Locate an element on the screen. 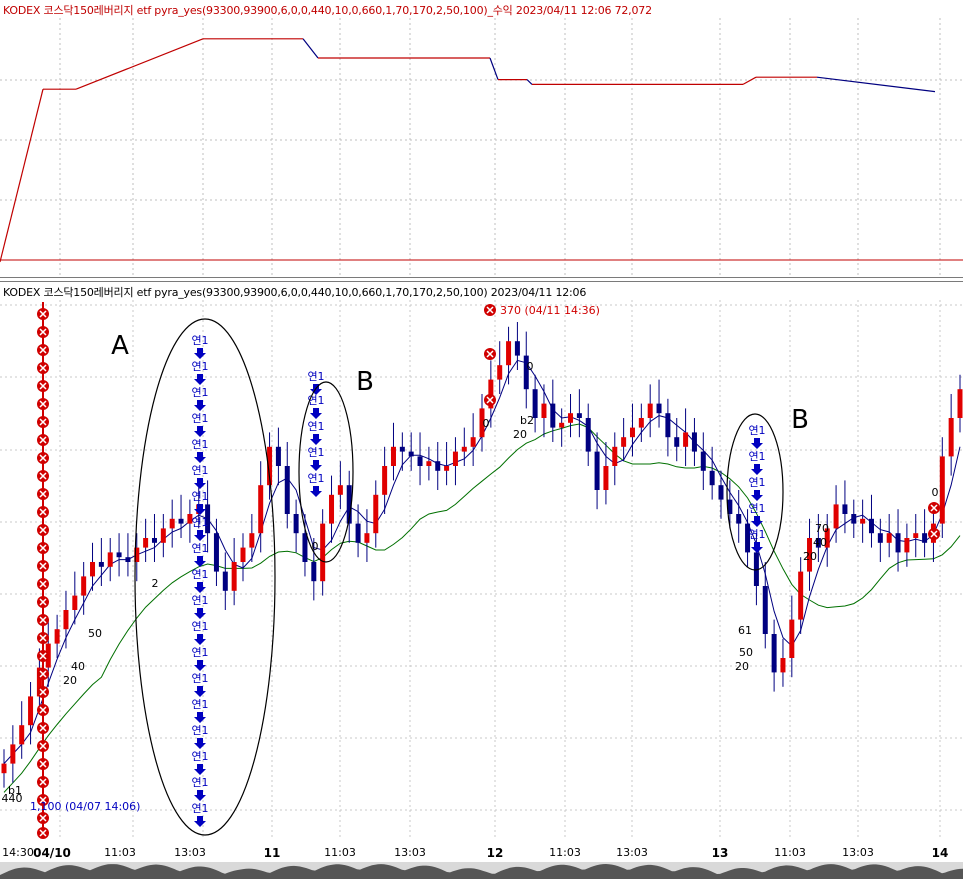 The image size is (963, 879). high-annotation: 370 (04/11 14:36) is located at coordinates (550, 310).